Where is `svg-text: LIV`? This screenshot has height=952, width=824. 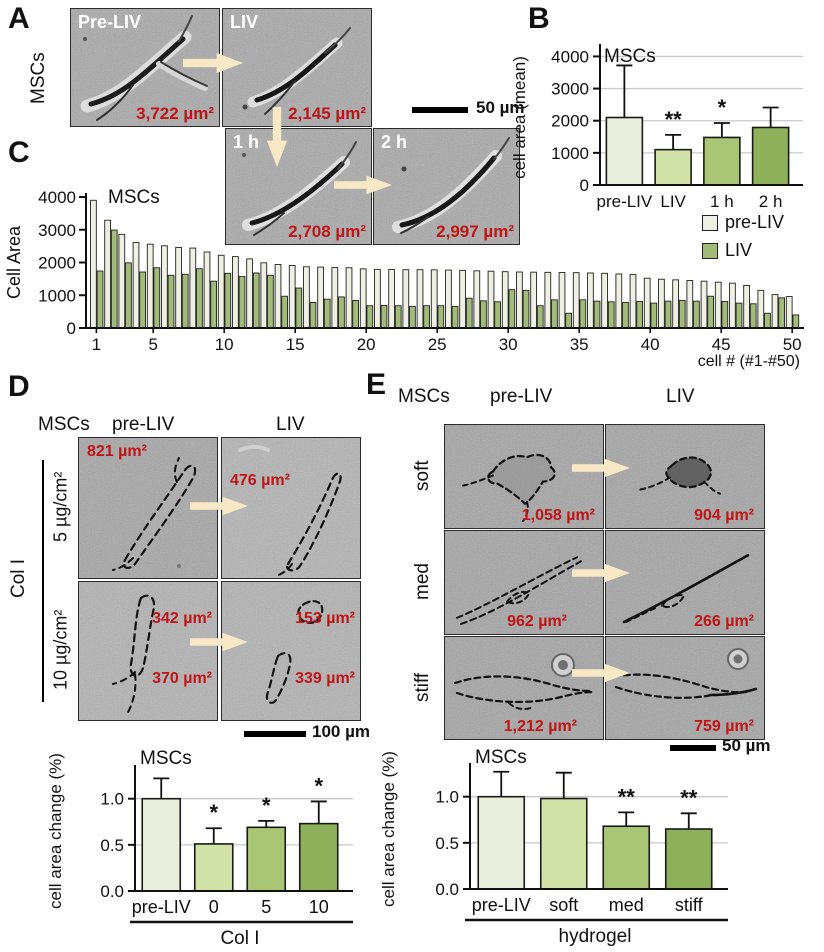 svg-text: LIV is located at coordinates (673, 201).